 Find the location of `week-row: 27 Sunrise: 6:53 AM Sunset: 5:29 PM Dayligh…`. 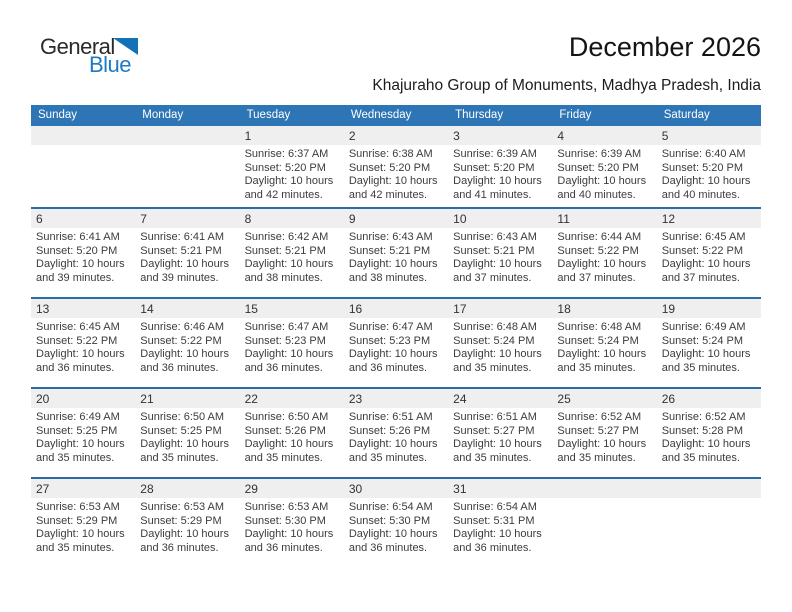

week-row: 27 Sunrise: 6:53 AM Sunset: 5:29 PM Dayligh… is located at coordinates (396, 522).